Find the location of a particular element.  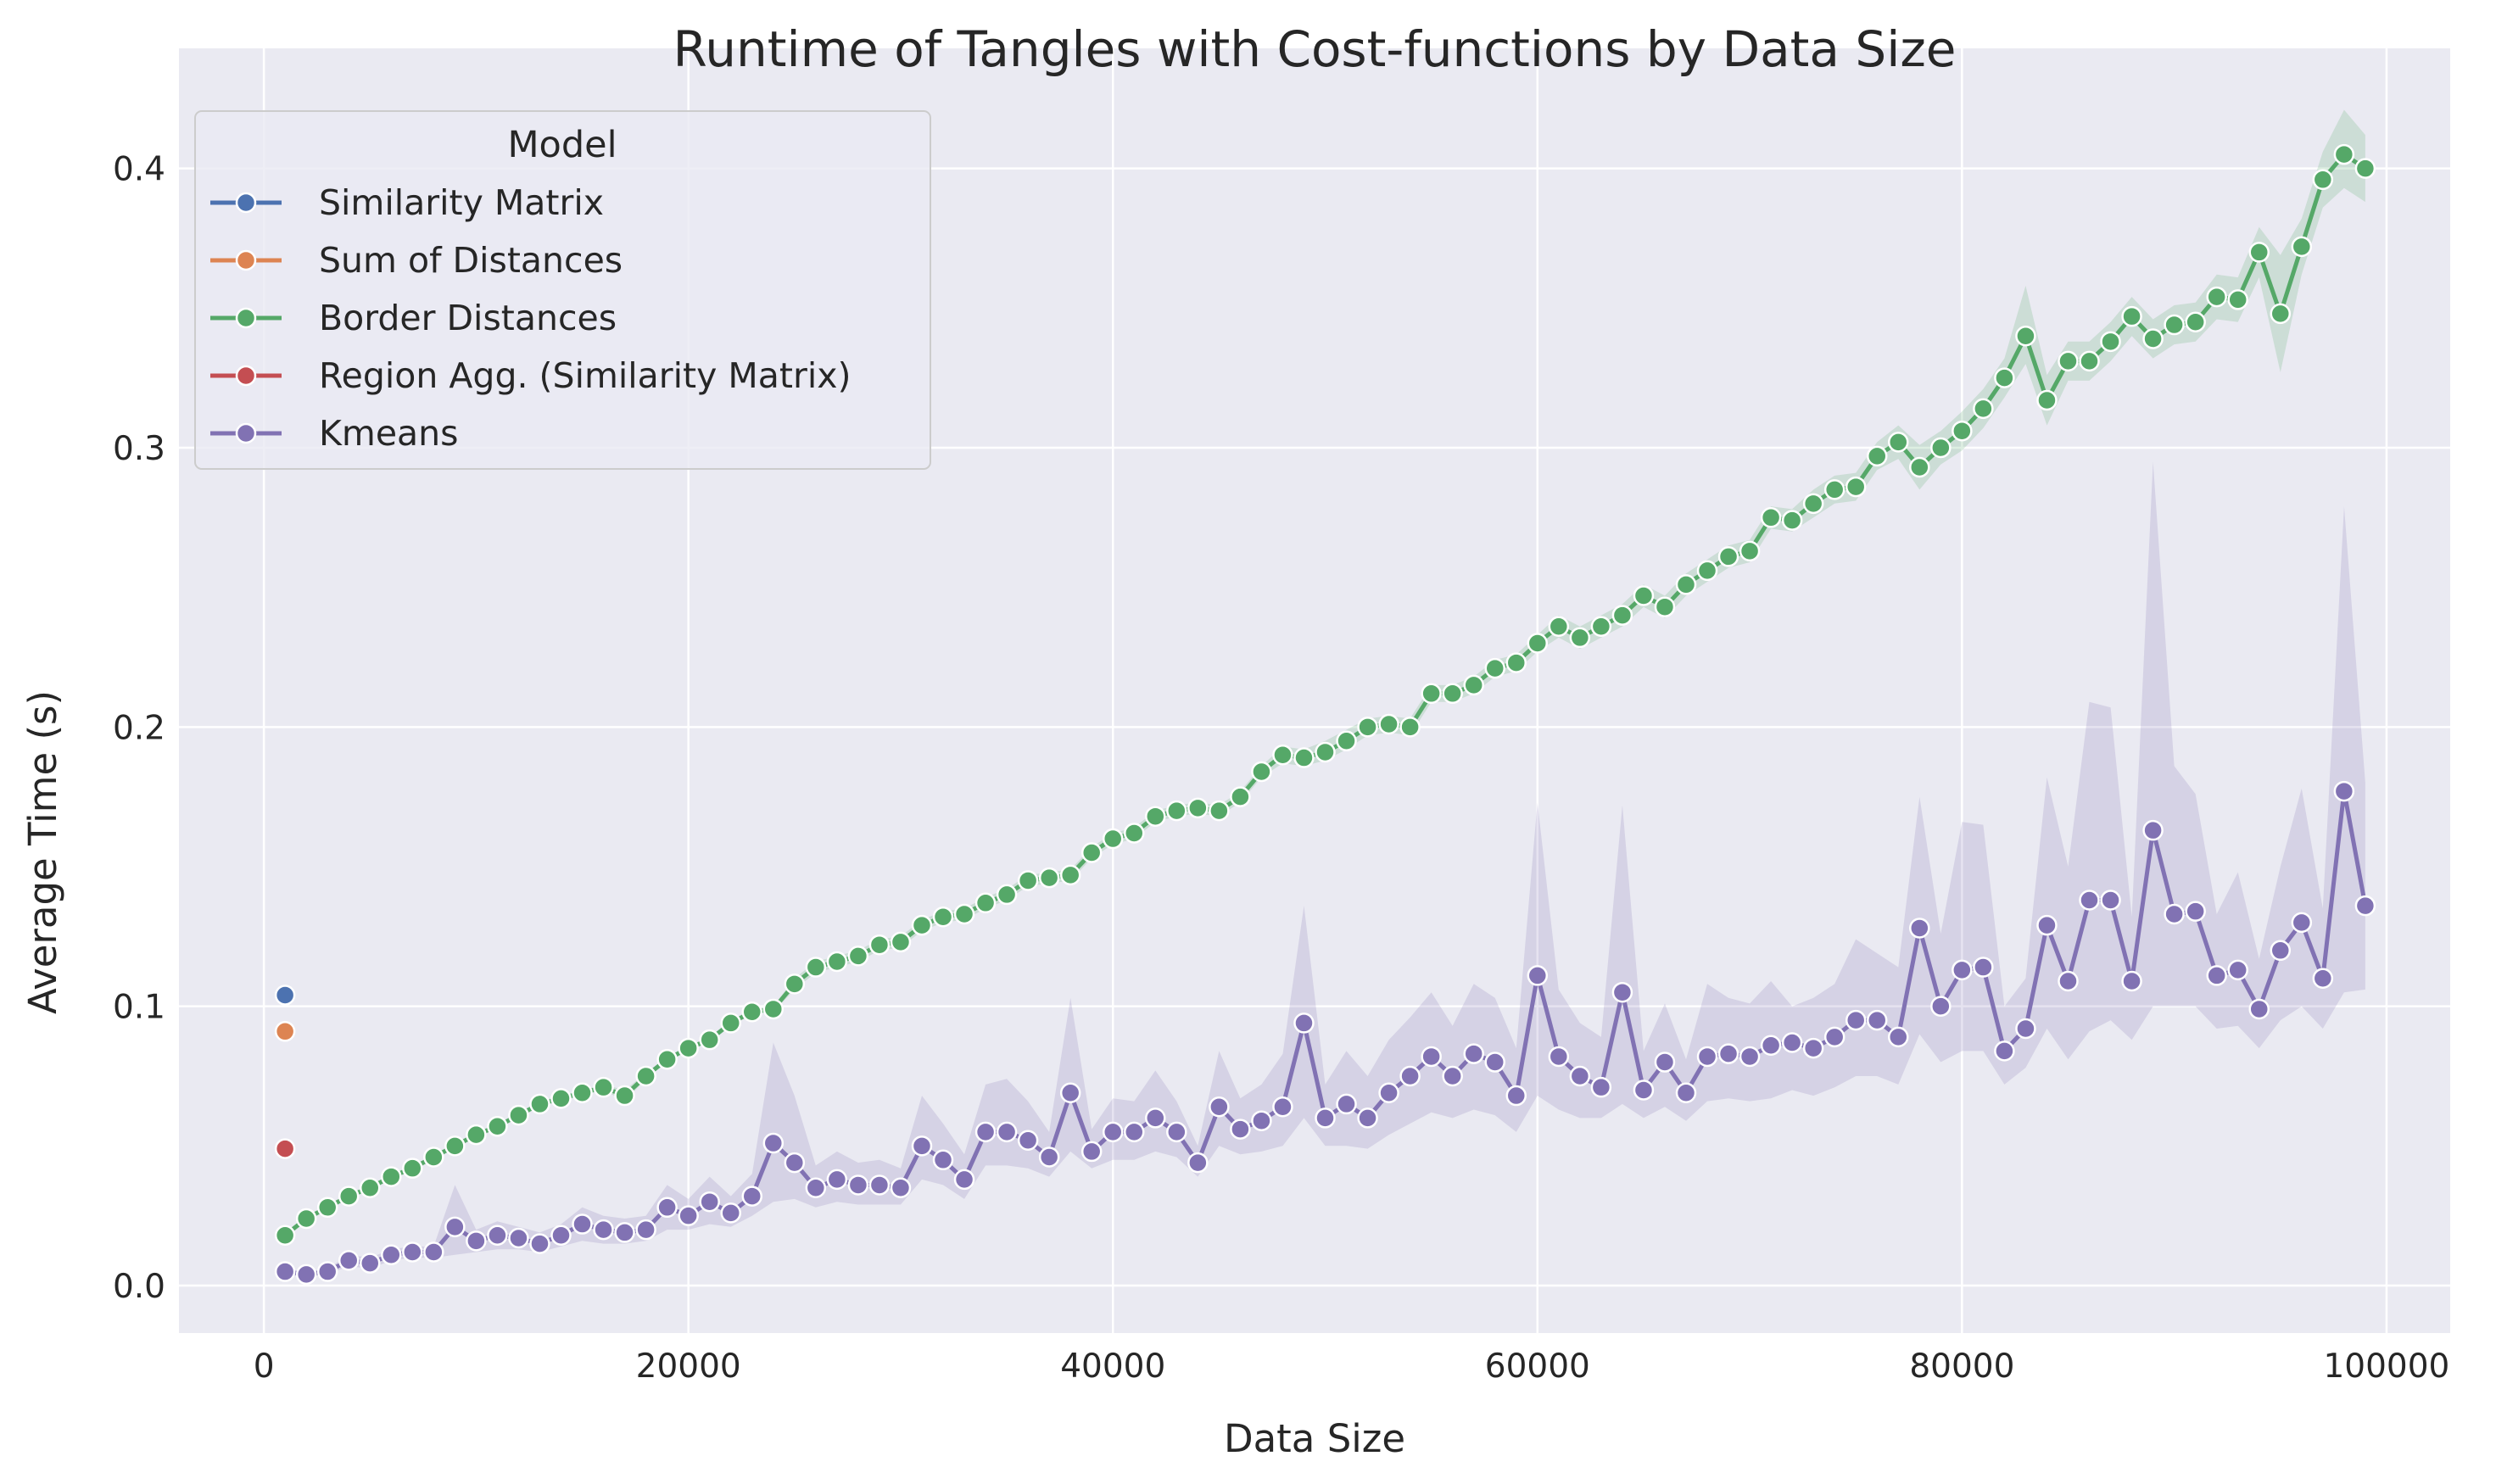

legend-box is located at coordinates (563, 290).